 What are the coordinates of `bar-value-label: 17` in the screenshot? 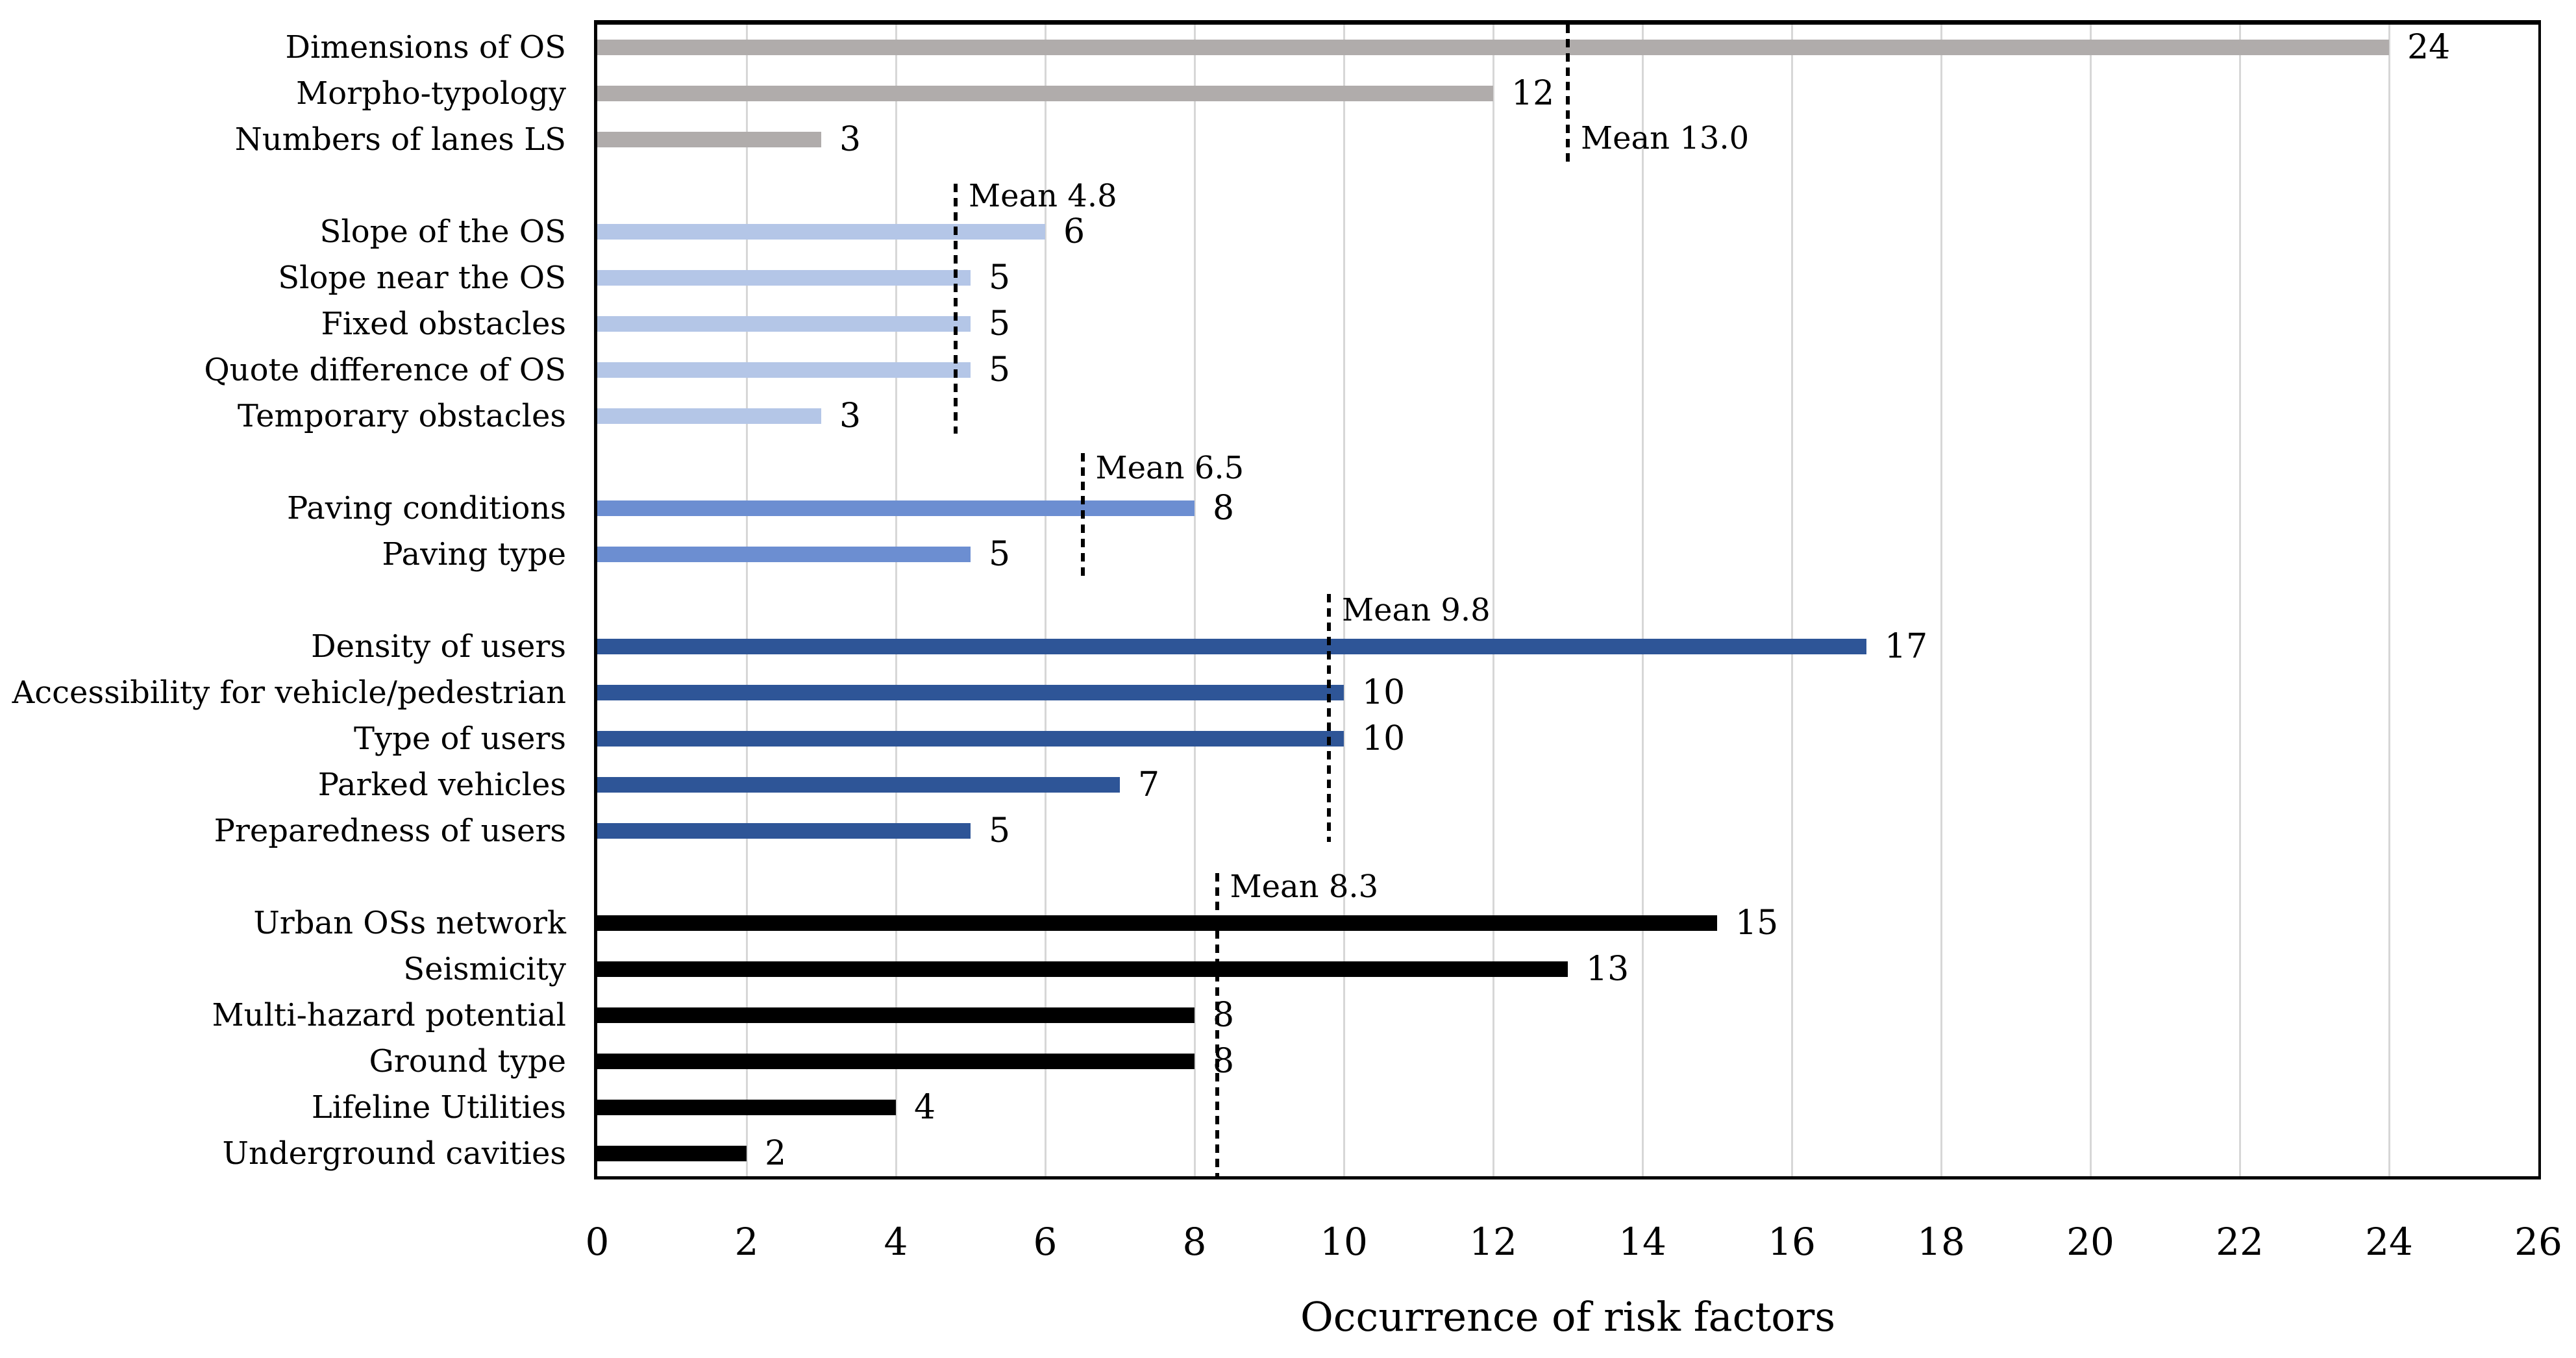 It's located at (1906, 646).